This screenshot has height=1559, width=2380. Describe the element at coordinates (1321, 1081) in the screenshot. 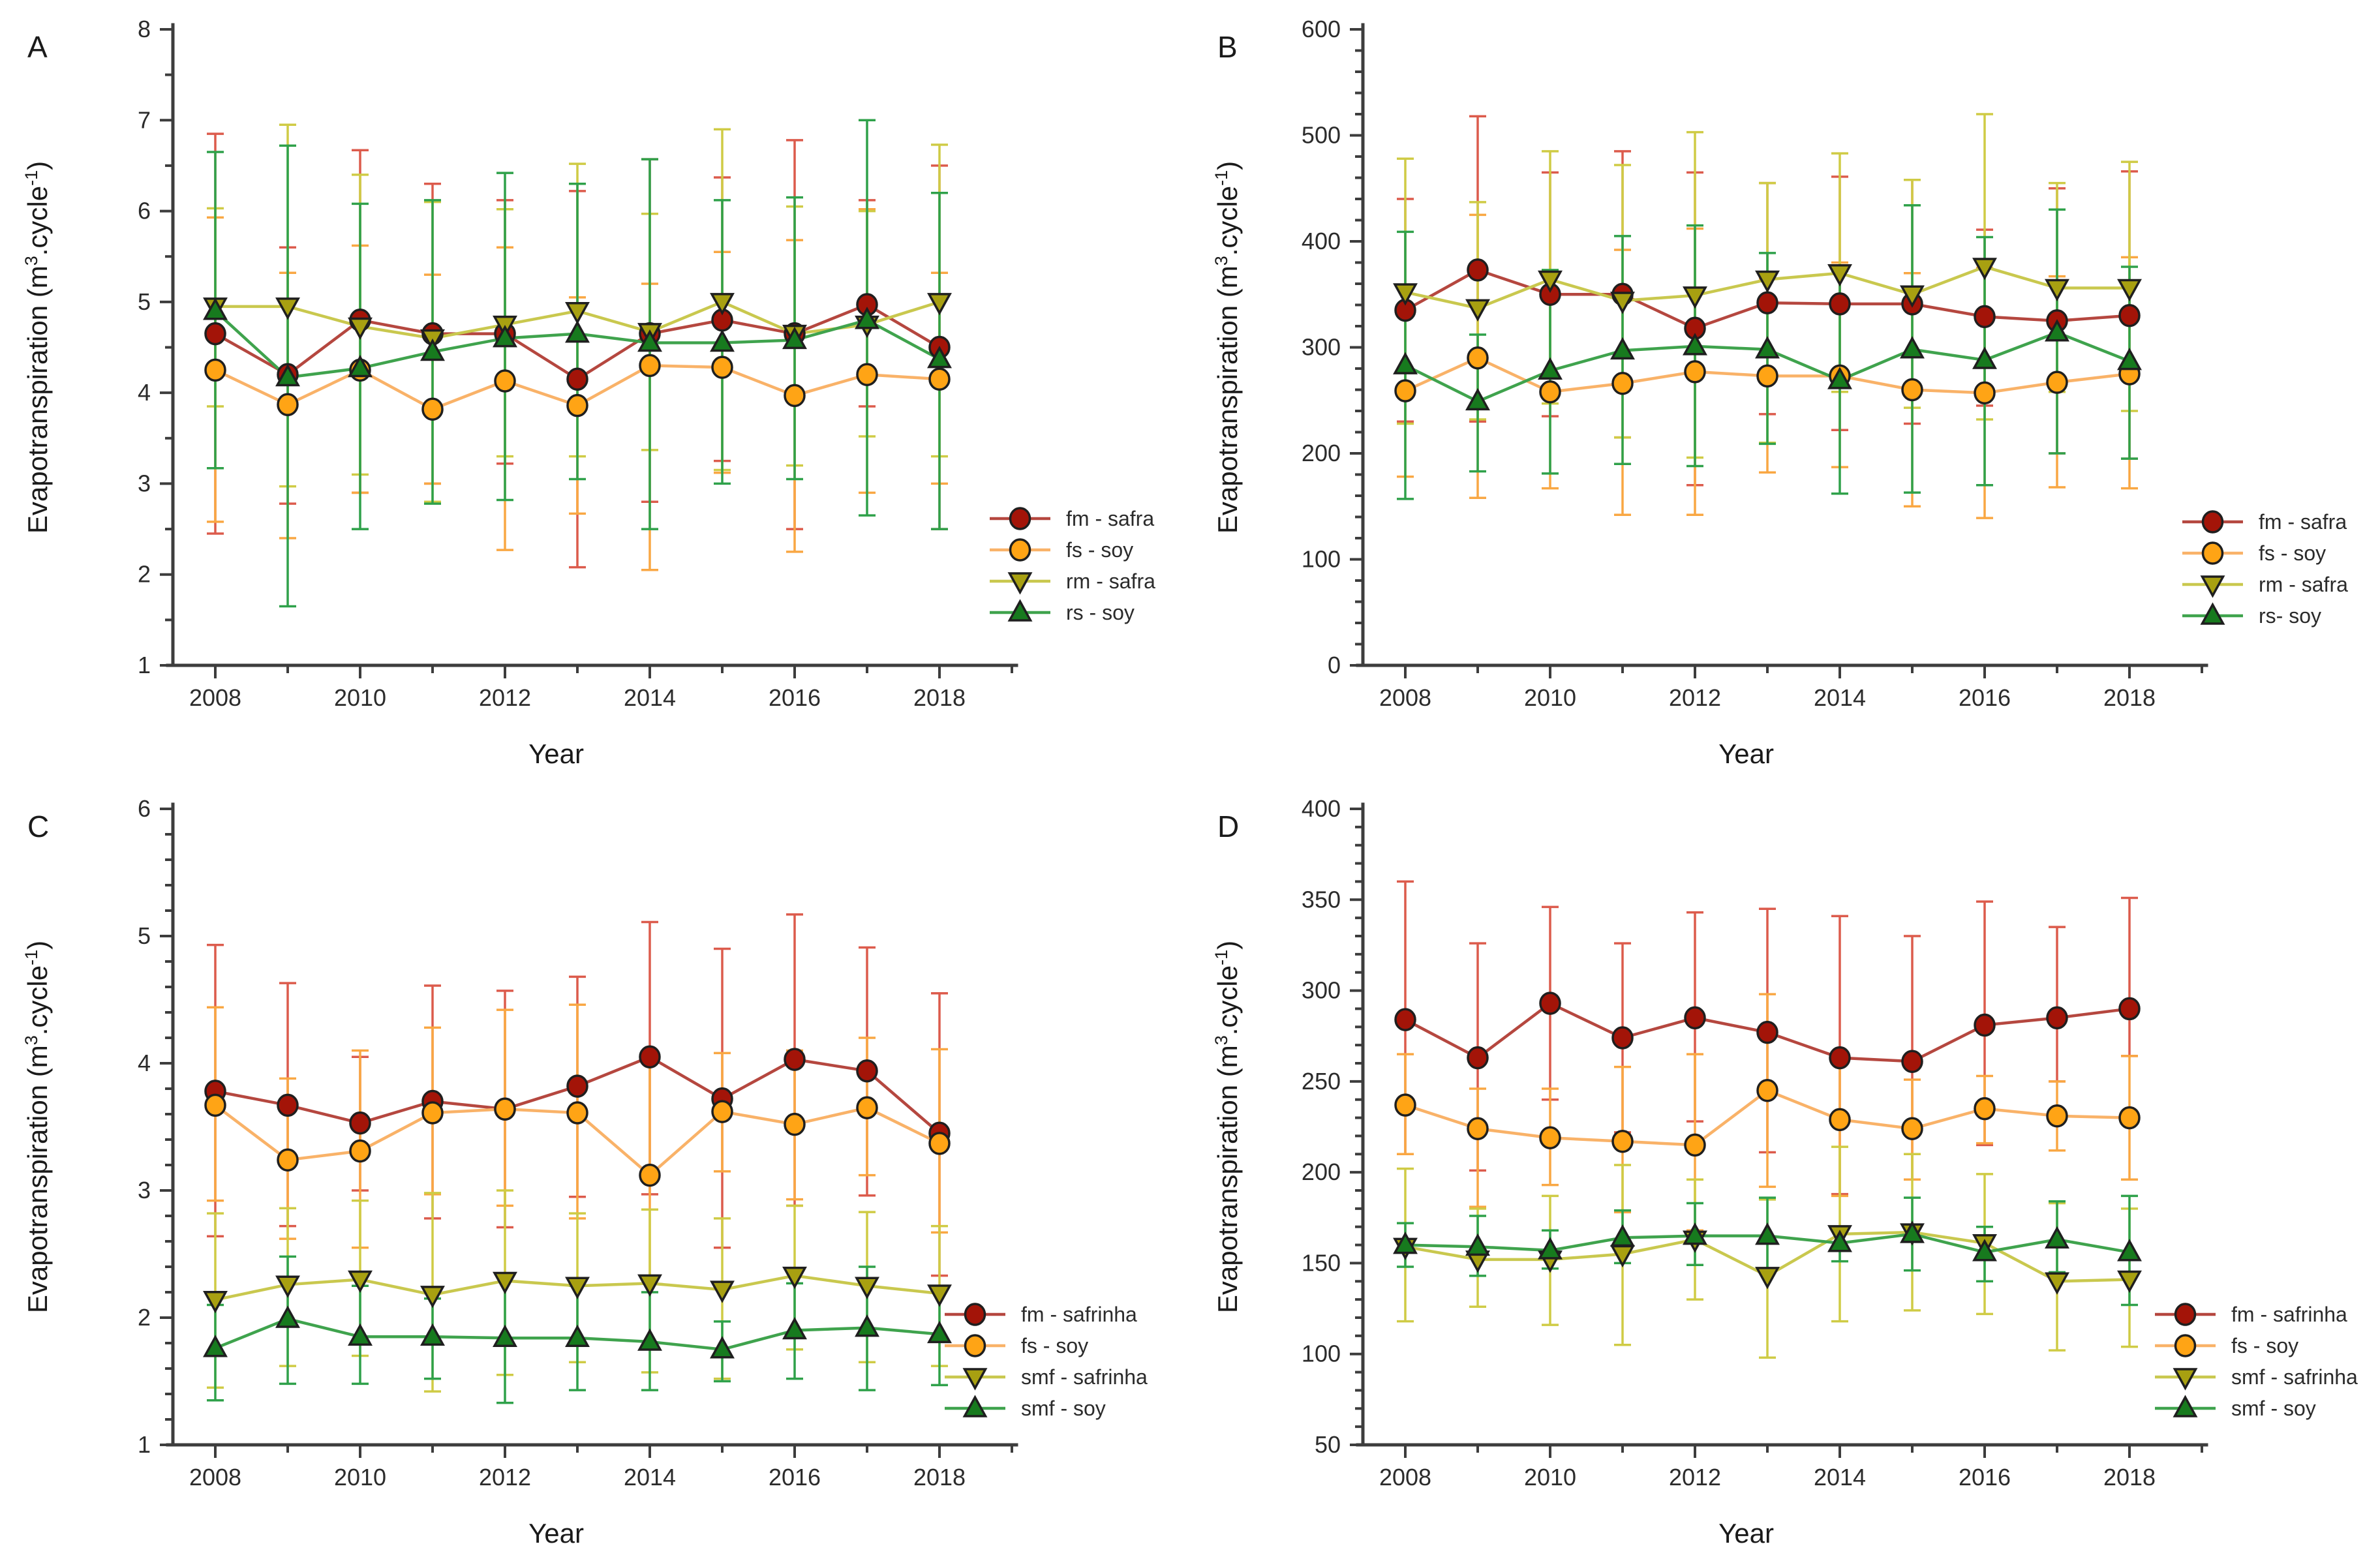

I see `y-tick-label: 250` at that location.